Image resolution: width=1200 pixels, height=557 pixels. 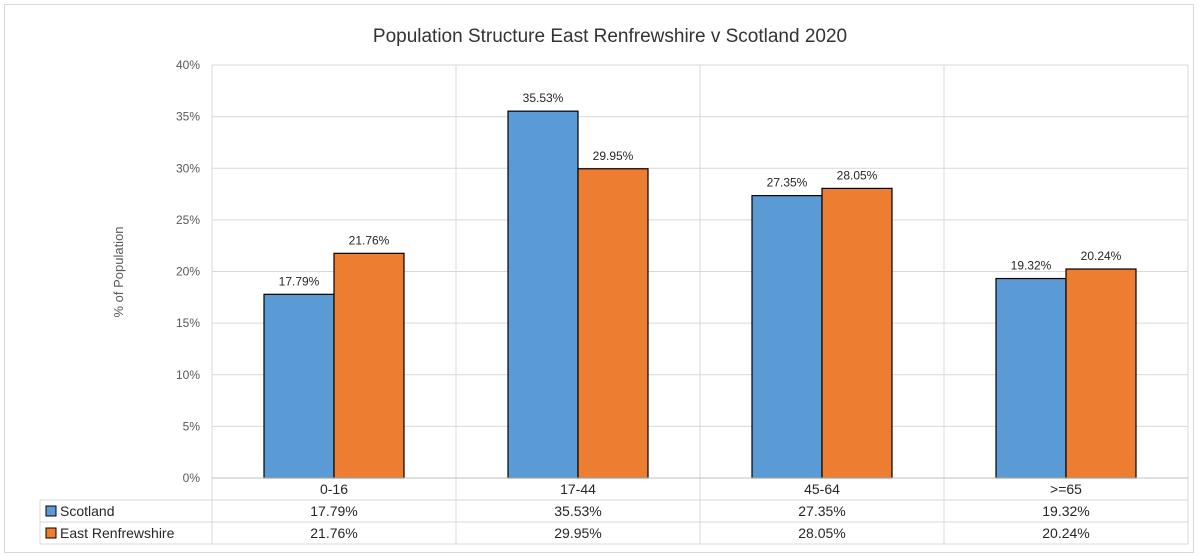 What do you see at coordinates (192, 478) in the screenshot?
I see `y-tick-label: 0%` at bounding box center [192, 478].